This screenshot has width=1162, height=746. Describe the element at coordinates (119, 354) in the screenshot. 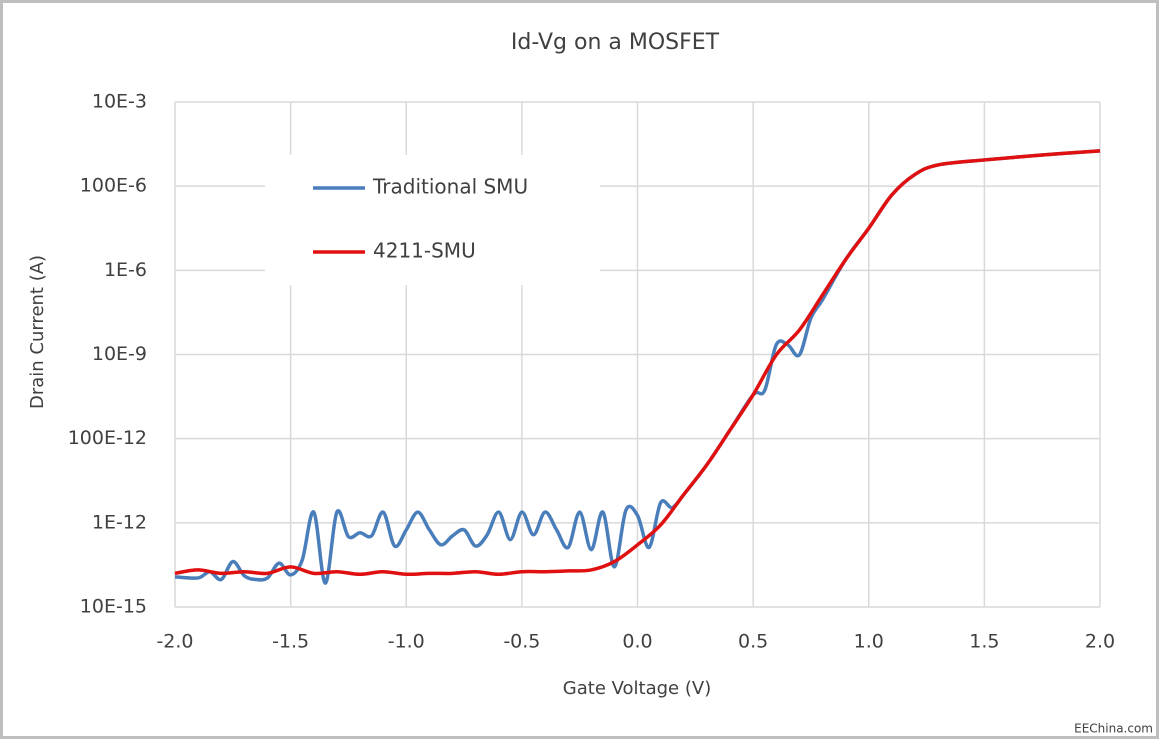

I see `y-tick-label: 10E-9` at that location.